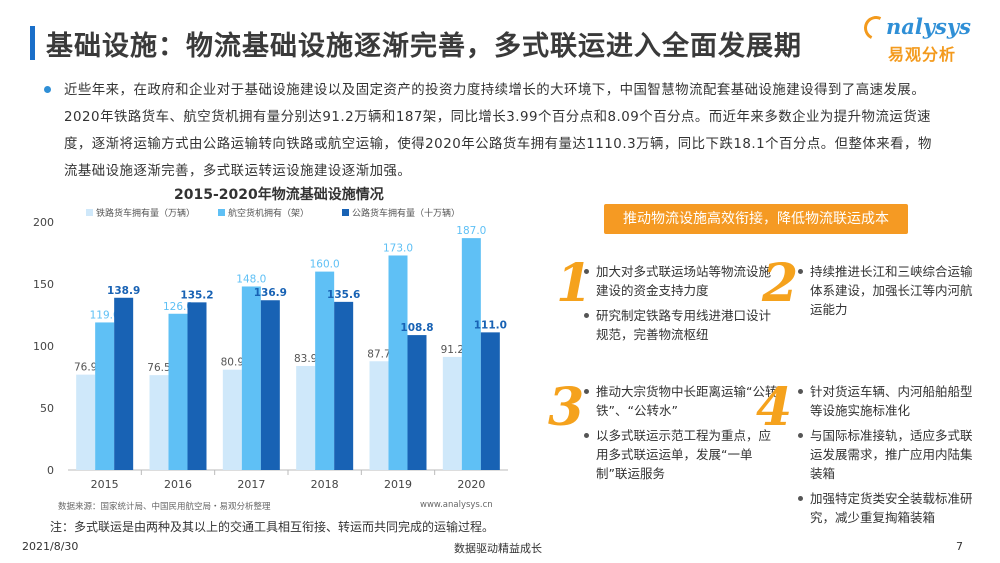  What do you see at coordinates (424, 46) in the screenshot?
I see `page-title: 基础设施：物流基础设施逐渐完善，多式联运进入全面发展期` at bounding box center [424, 46].